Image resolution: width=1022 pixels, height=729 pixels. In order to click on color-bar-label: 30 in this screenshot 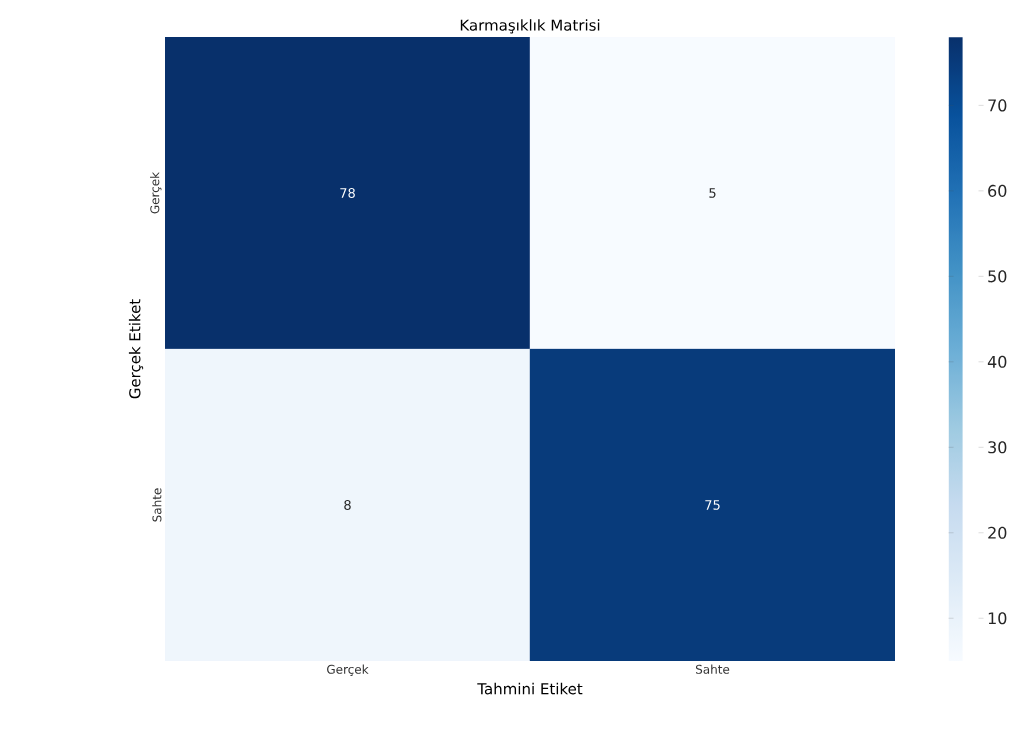, I will do `click(997, 447)`.